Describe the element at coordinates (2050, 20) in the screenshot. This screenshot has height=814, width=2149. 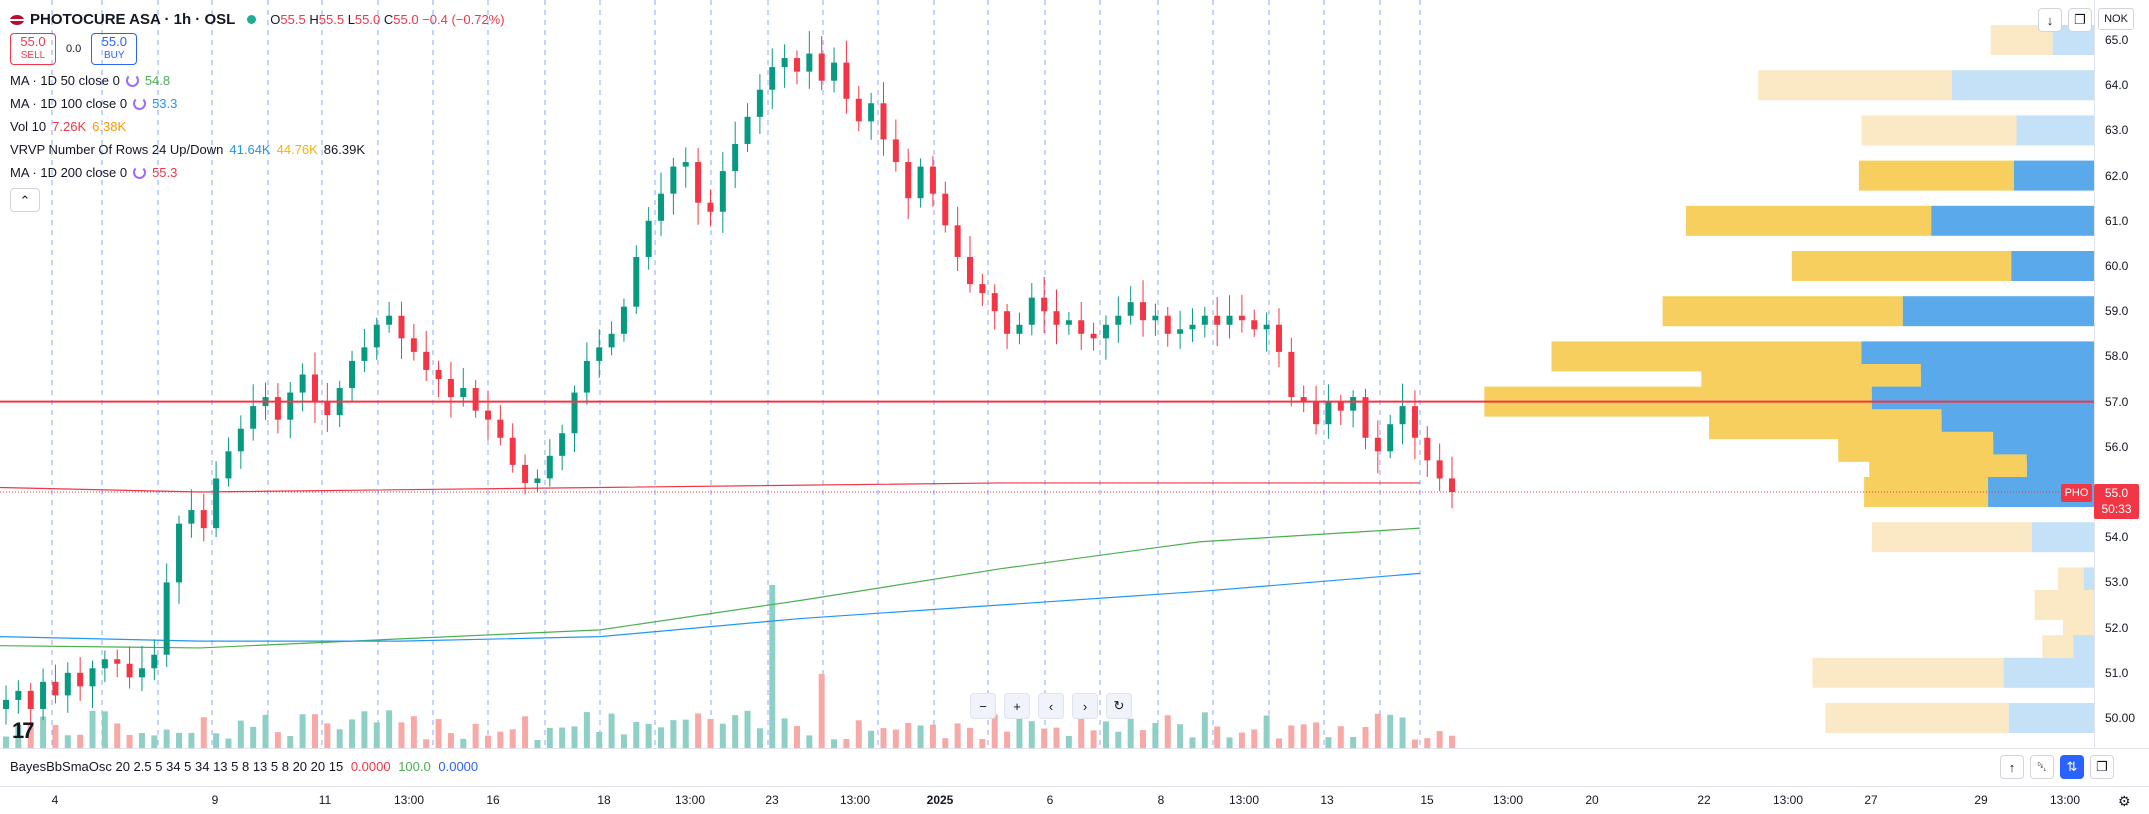
I see `scroll-down-button: ↓` at that location.